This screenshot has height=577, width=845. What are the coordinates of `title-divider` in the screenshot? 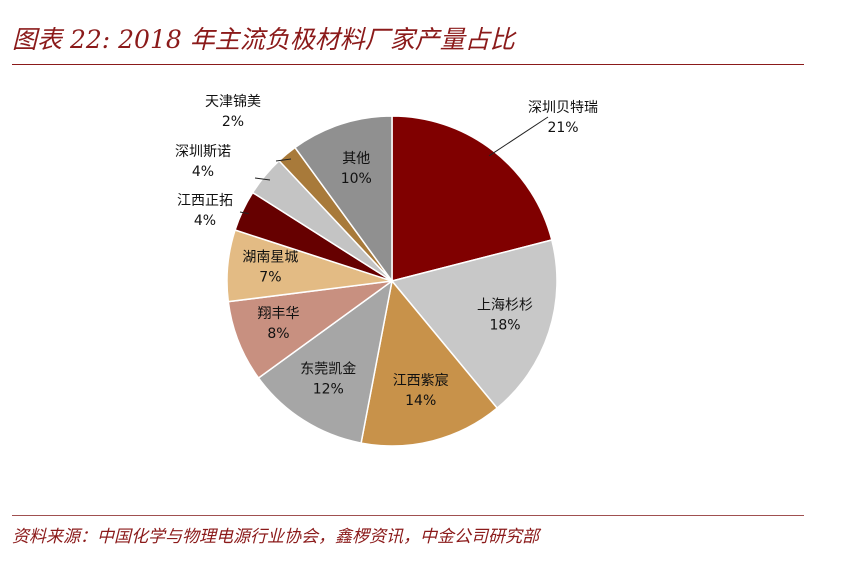 It's located at (408, 64).